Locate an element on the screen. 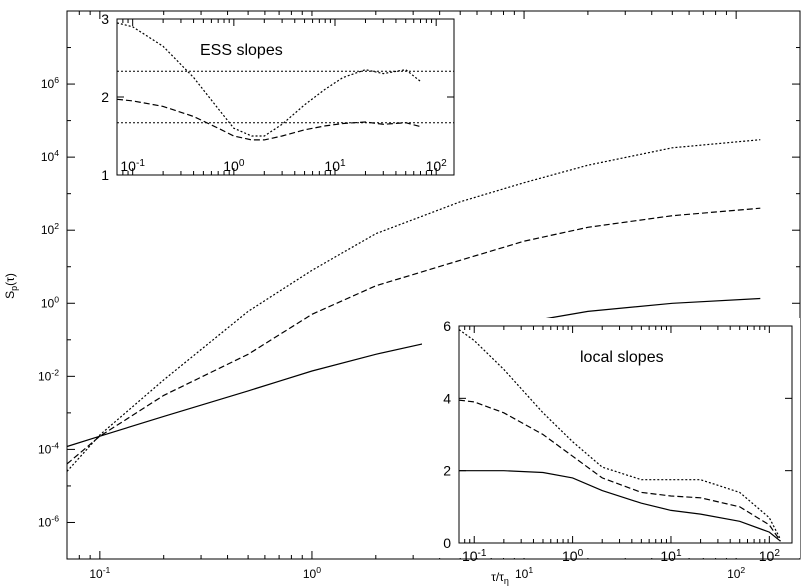 The width and height of the screenshot is (804, 588). inset-bottom-series-group is located at coordinates (620, 435).